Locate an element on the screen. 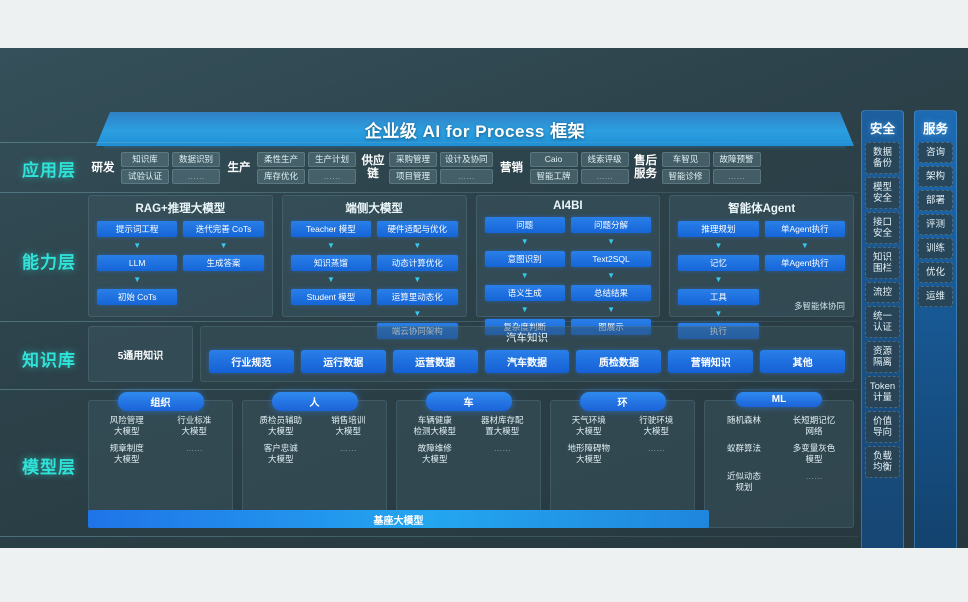  capability-chip: Text2SQL is located at coordinates (611, 259).